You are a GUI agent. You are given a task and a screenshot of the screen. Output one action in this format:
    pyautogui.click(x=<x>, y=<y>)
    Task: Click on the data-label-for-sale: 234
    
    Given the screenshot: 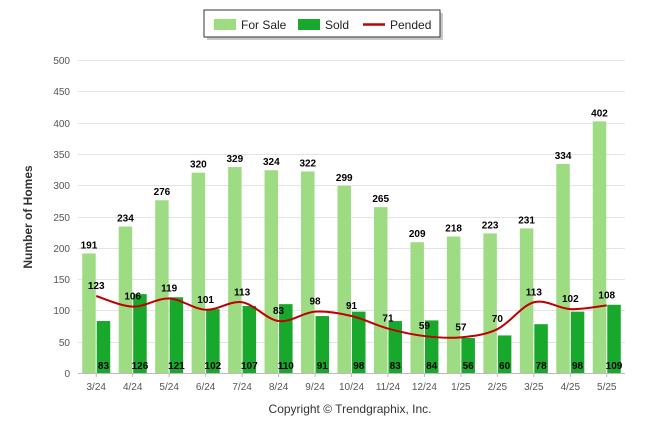 What is the action you would take?
    pyautogui.click(x=125, y=219)
    